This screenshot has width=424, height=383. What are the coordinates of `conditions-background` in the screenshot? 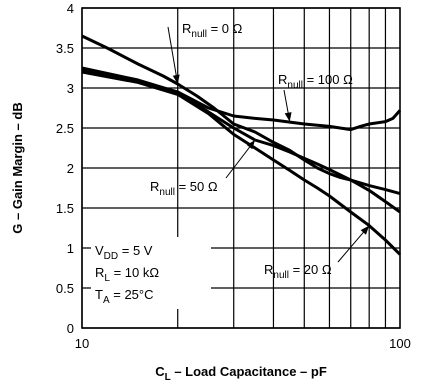 It's located at (151, 273).